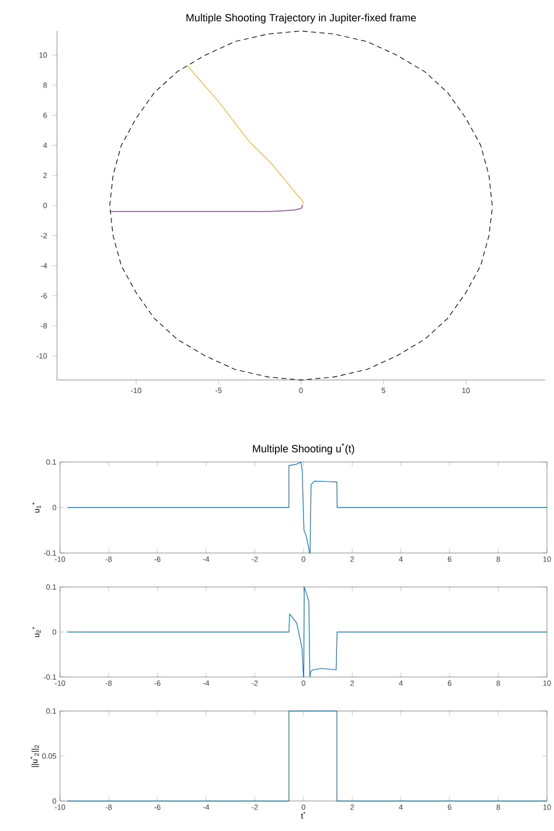  Describe the element at coordinates (303, 815) in the screenshot. I see `x-axis-title: t$^{*}$` at that location.